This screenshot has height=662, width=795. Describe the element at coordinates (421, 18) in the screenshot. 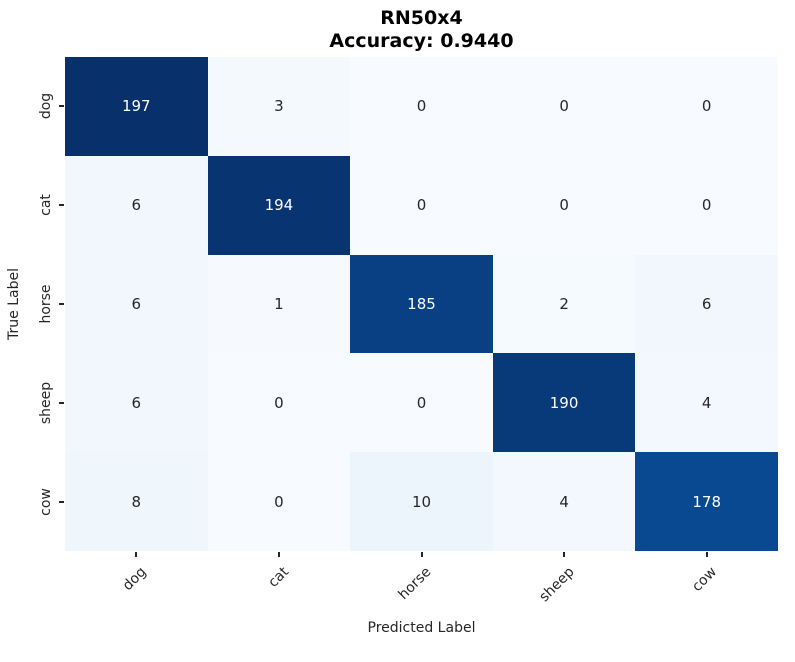

I see `chart-title: RN50x4` at that location.